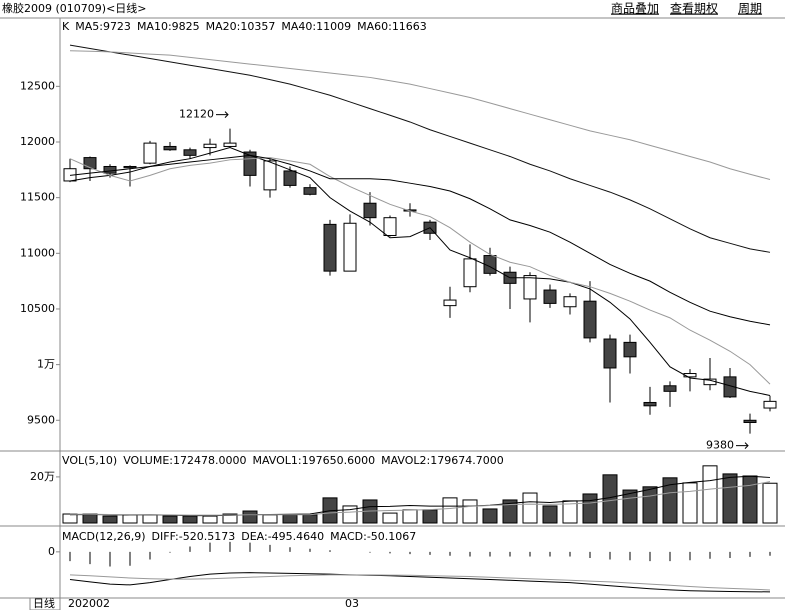 The width and height of the screenshot is (785, 610). What do you see at coordinates (37, 252) in the screenshot?
I see `y-tick-label: 11000` at bounding box center [37, 252].